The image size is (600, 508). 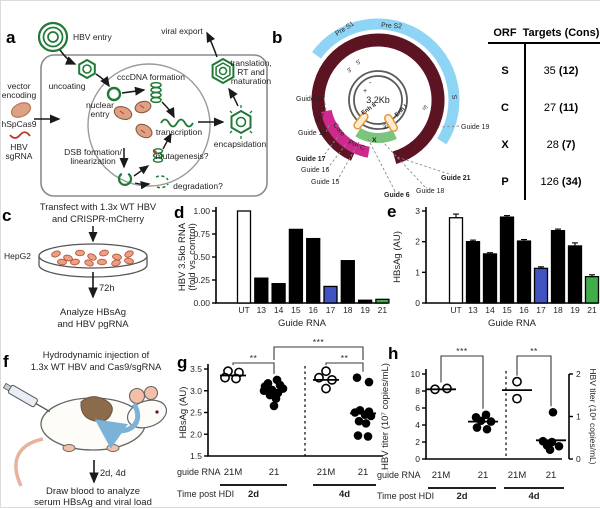 I want to click on guide-6-label: Guide 6, so click(x=397, y=195).